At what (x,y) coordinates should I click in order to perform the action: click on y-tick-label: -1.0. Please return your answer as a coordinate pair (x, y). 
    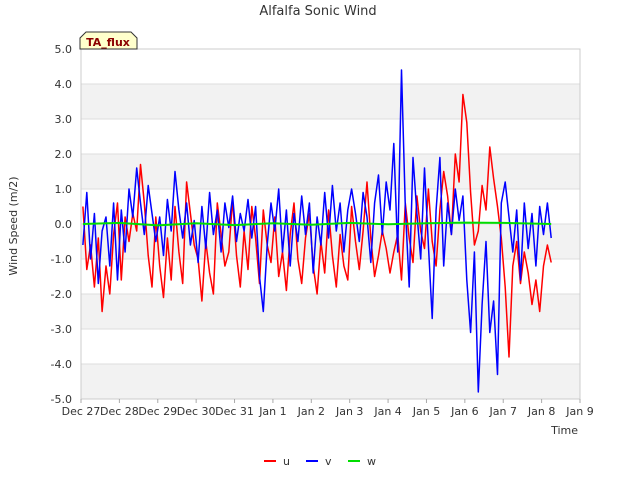
    Looking at the image, I should click on (61, 259).